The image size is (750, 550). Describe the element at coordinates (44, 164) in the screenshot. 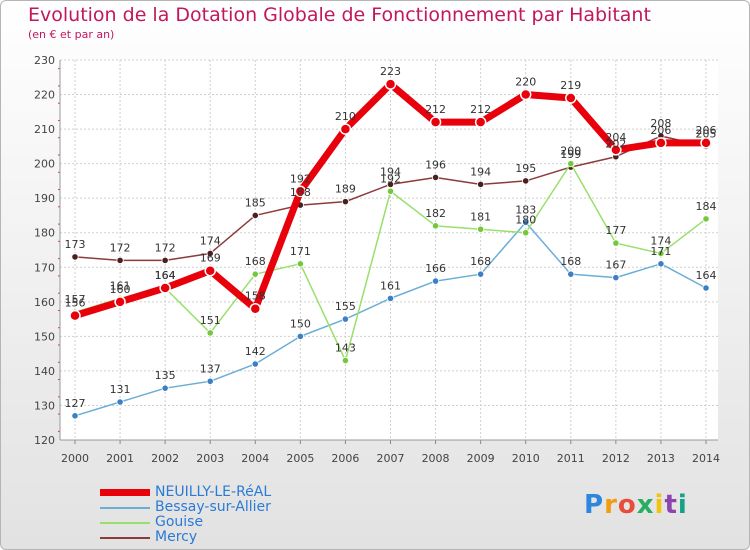

I see `y-tick-label: 200` at that location.